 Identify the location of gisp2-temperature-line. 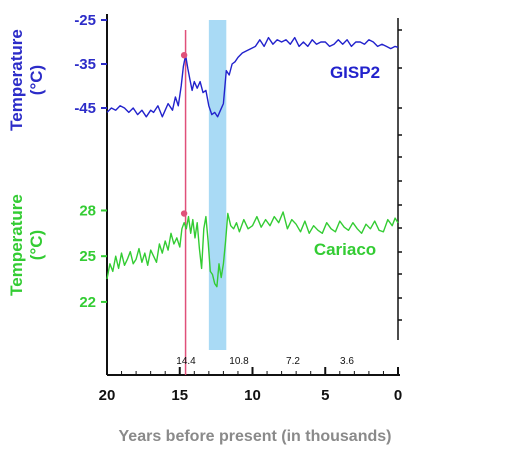
(252, 77).